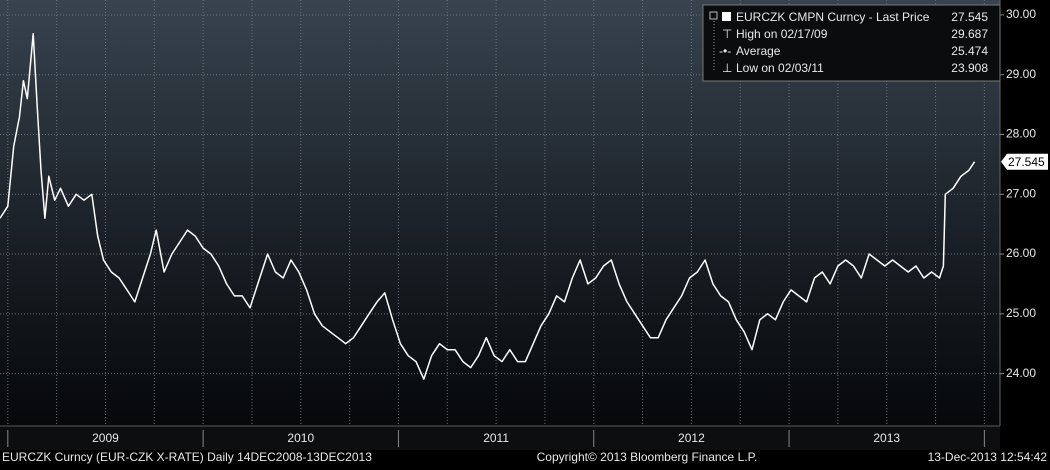 This screenshot has height=470, width=1050. What do you see at coordinates (300, 438) in the screenshot?
I see `x-tick-label: 2010` at bounding box center [300, 438].